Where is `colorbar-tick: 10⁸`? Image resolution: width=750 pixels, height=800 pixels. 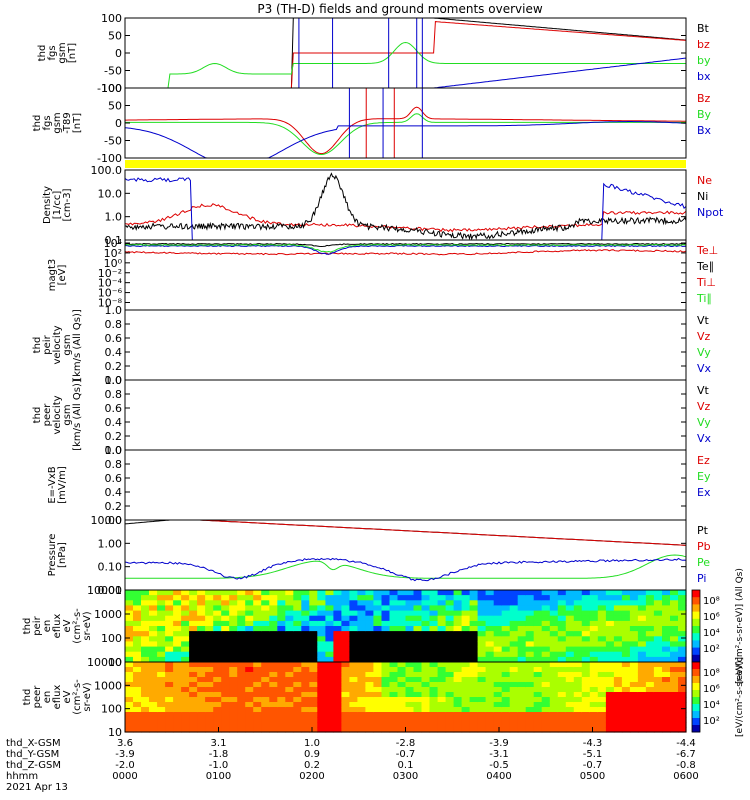 colorbar-tick: 10⁸ is located at coordinates (711, 601).